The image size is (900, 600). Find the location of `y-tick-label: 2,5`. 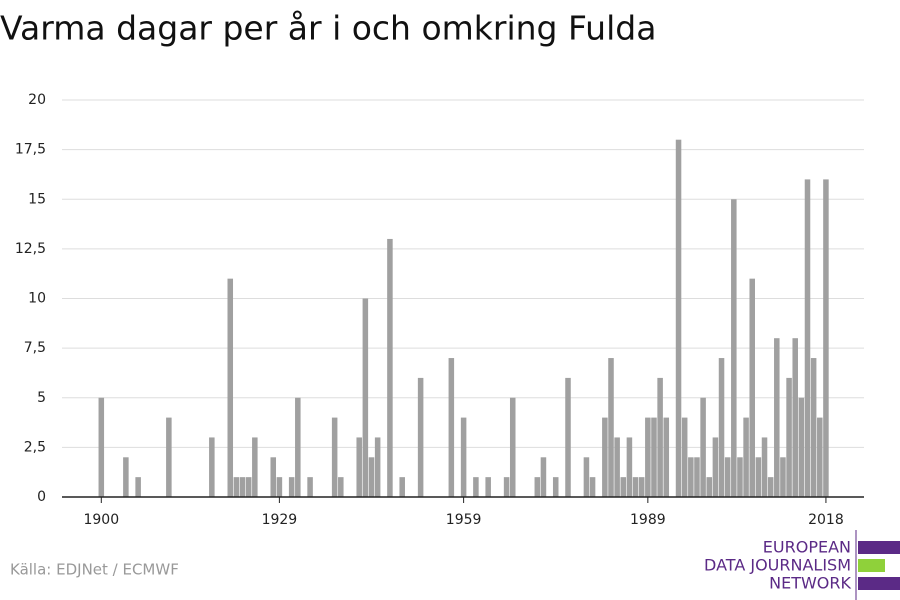

y-tick-label: 2,5 is located at coordinates (35, 447).